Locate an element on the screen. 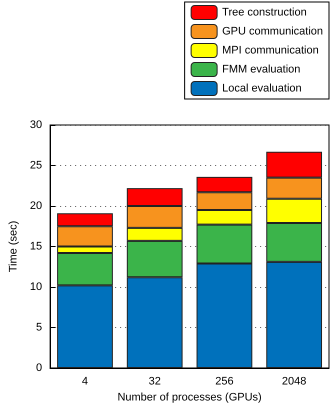 The width and height of the screenshot is (333, 408). y-tick-label: 20 is located at coordinates (36, 206).